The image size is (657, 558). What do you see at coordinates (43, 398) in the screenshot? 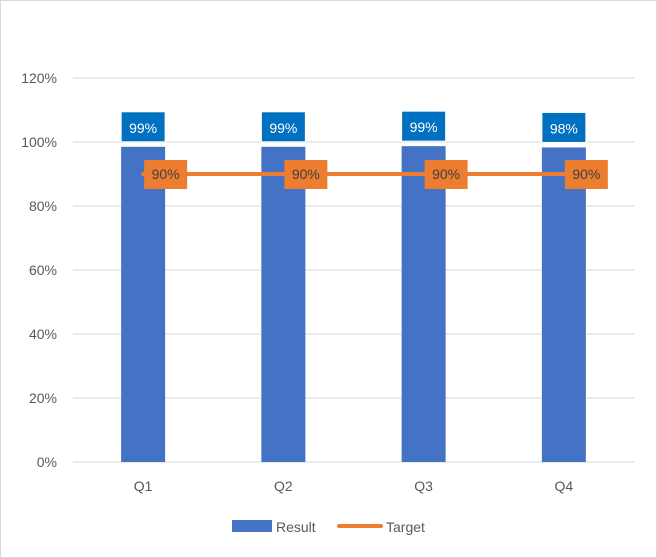
I see `y-tick-label: 20%` at bounding box center [43, 398].